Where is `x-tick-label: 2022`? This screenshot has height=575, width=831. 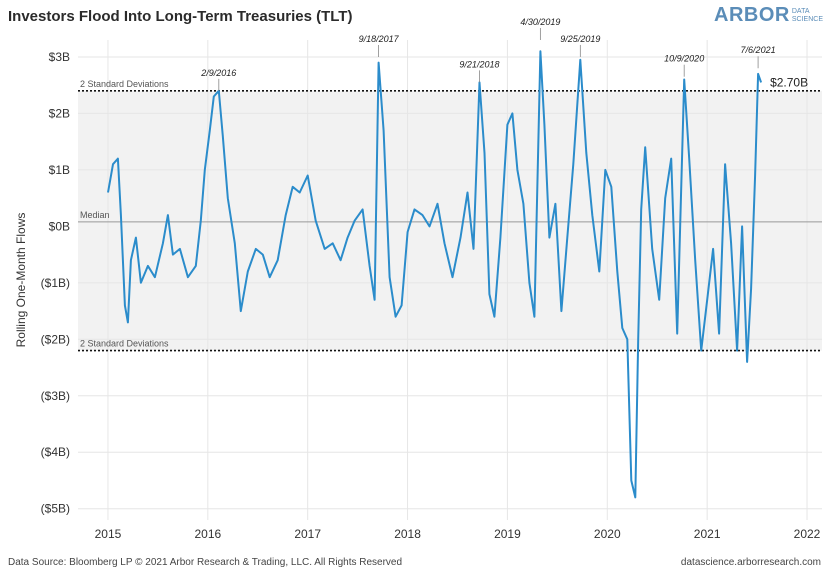 x-tick-label: 2022 is located at coordinates (807, 534).